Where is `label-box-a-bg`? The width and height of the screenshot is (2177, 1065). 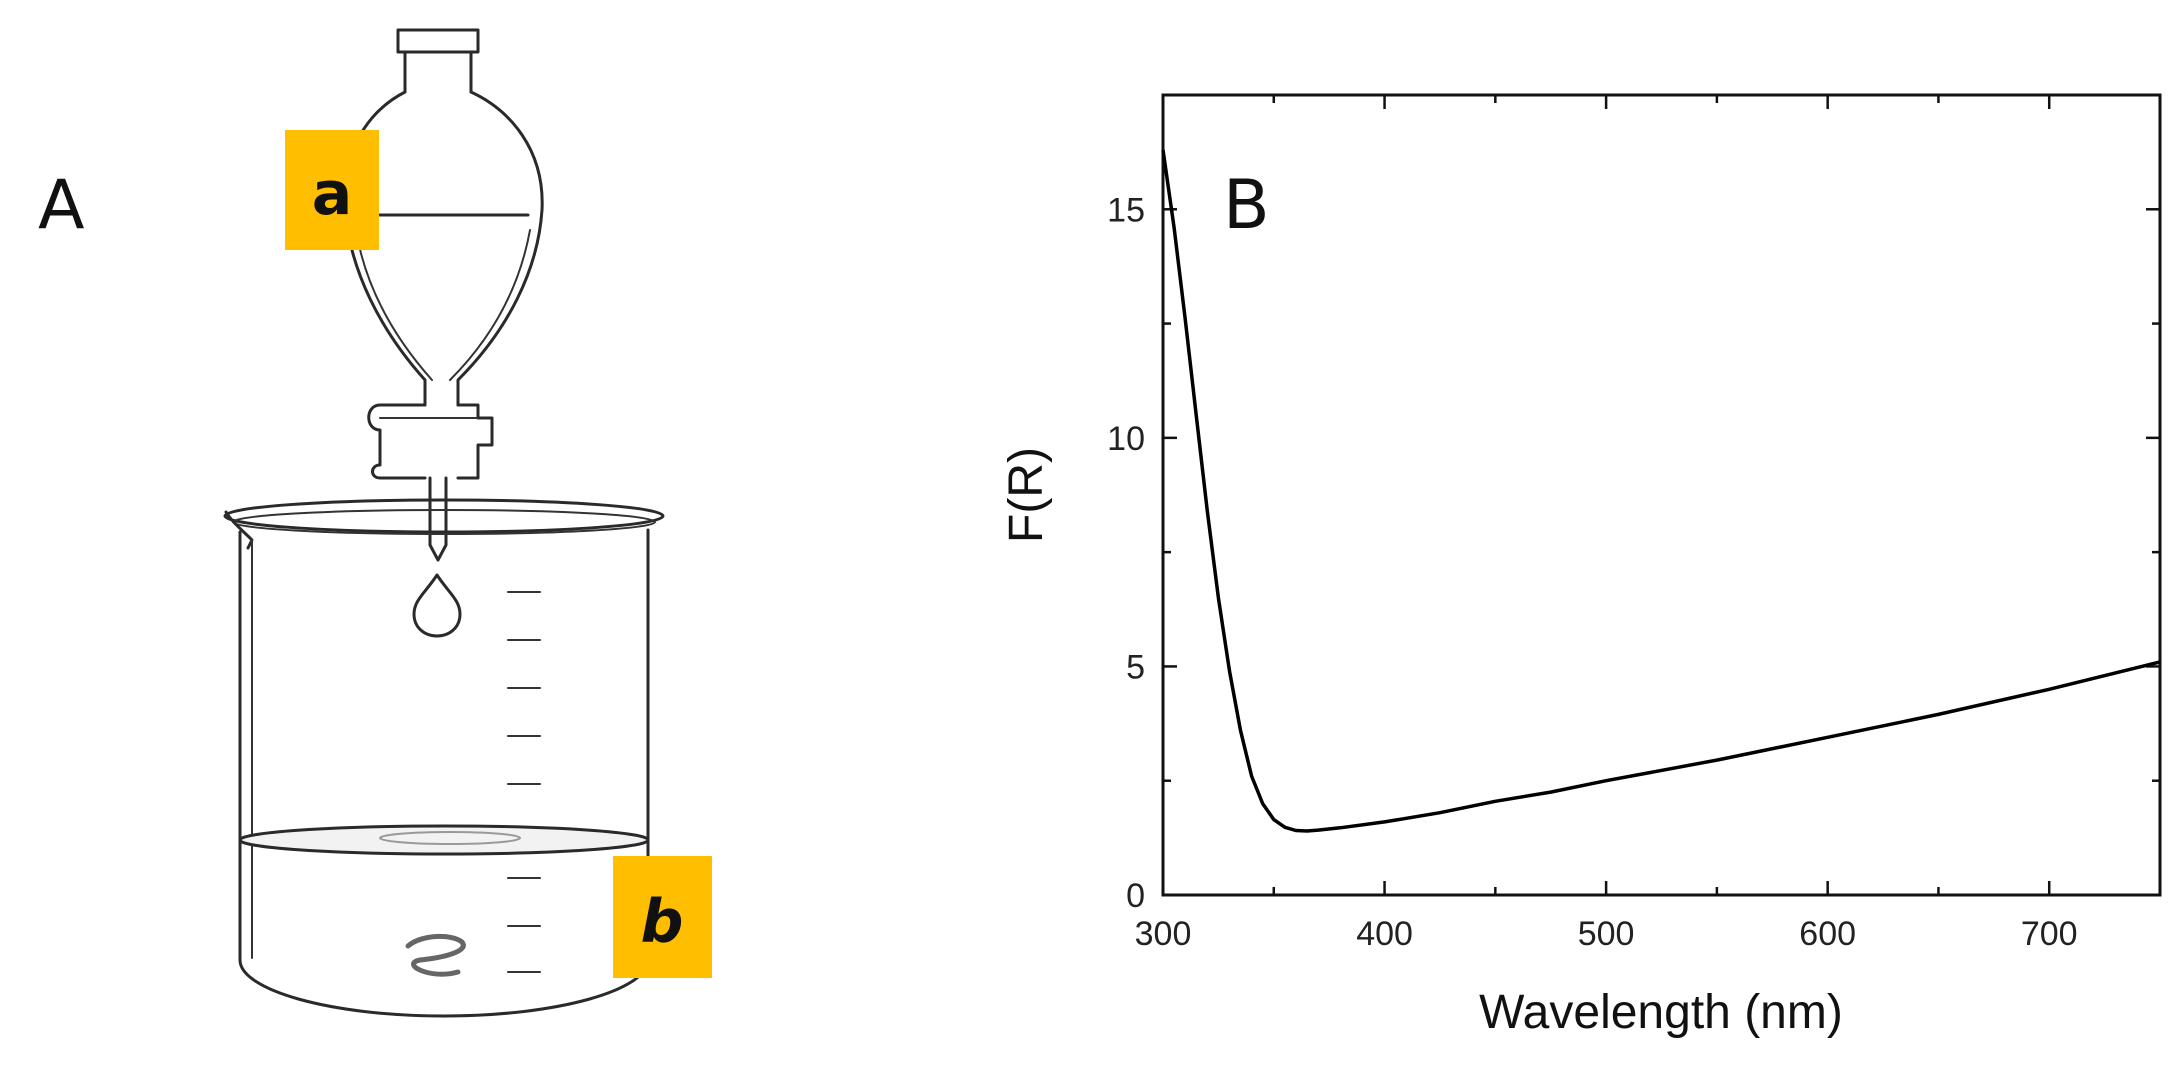 label-box-a-bg is located at coordinates (332, 190).